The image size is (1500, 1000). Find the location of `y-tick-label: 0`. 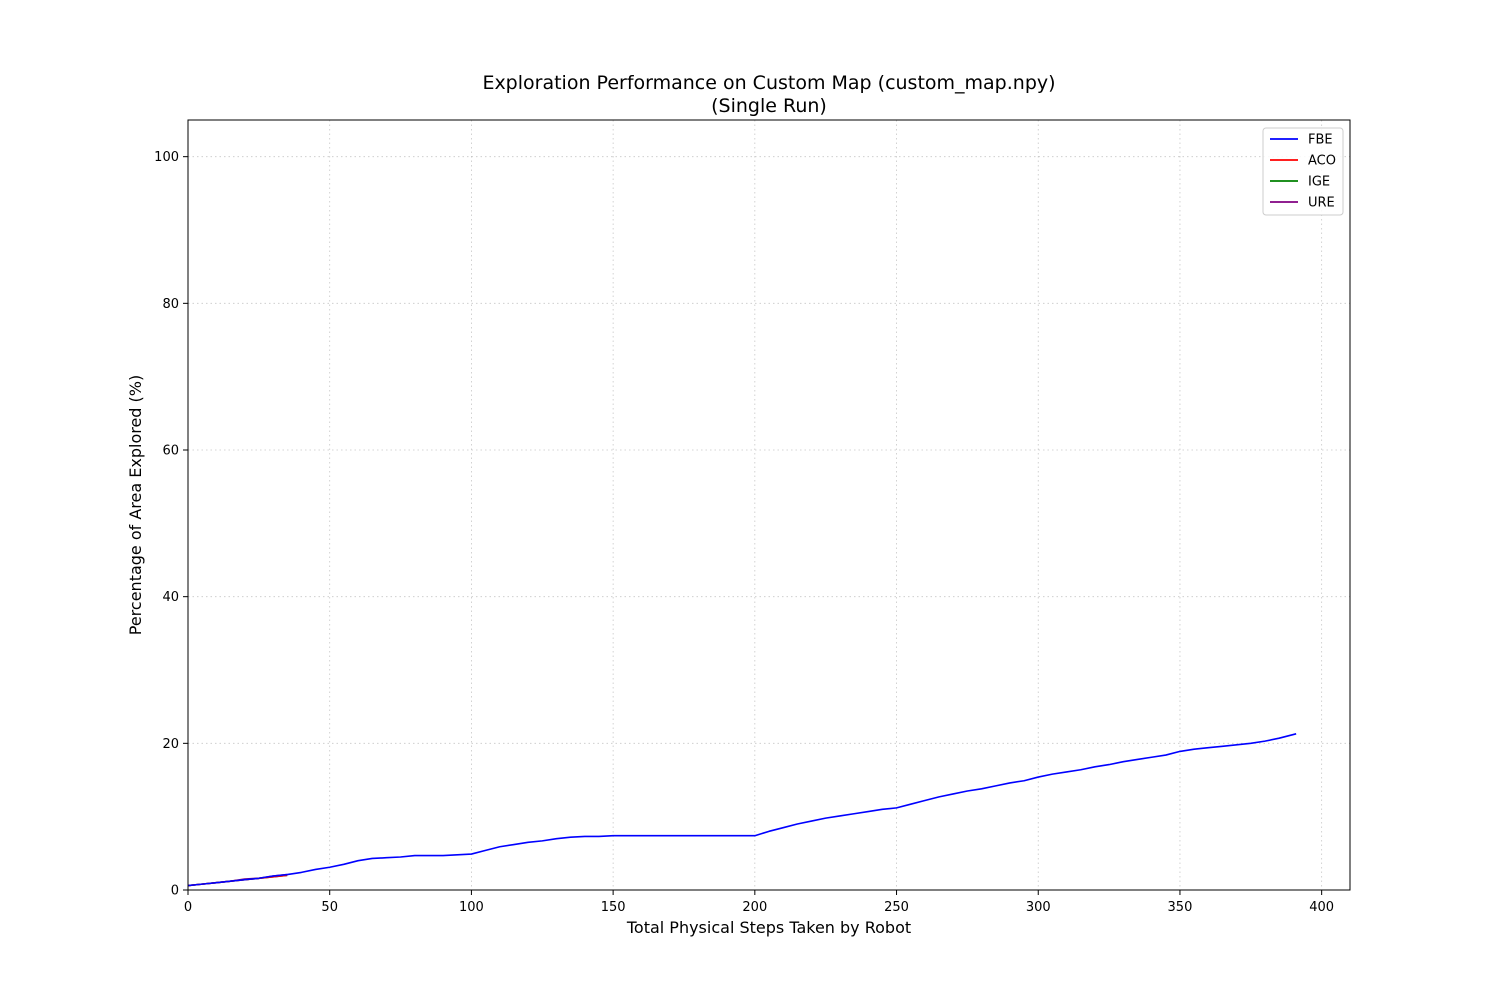

y-tick-label: 0 is located at coordinates (175, 891).